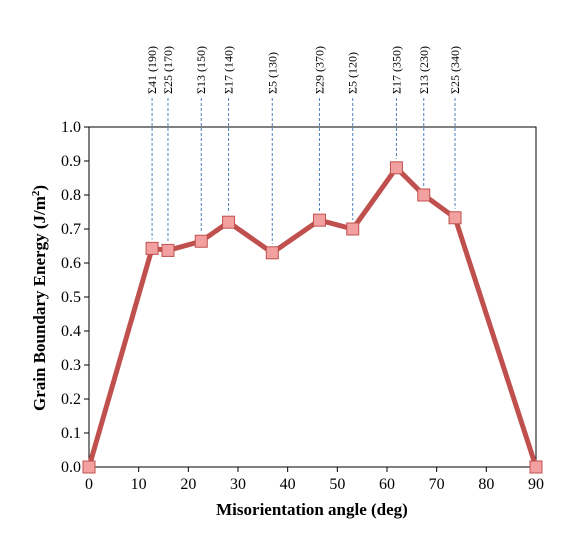 Image resolution: width=582 pixels, height=541 pixels. I want to click on y-tick-label: 0.9, so click(71, 161).